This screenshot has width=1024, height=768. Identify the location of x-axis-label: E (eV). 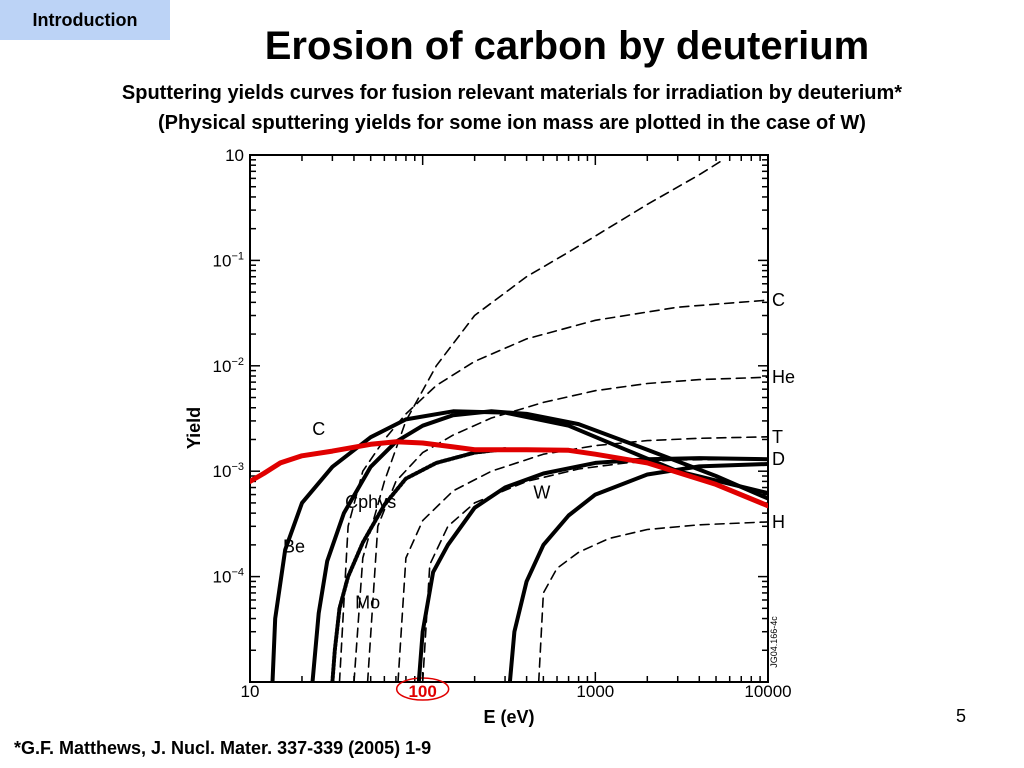
(508, 717).